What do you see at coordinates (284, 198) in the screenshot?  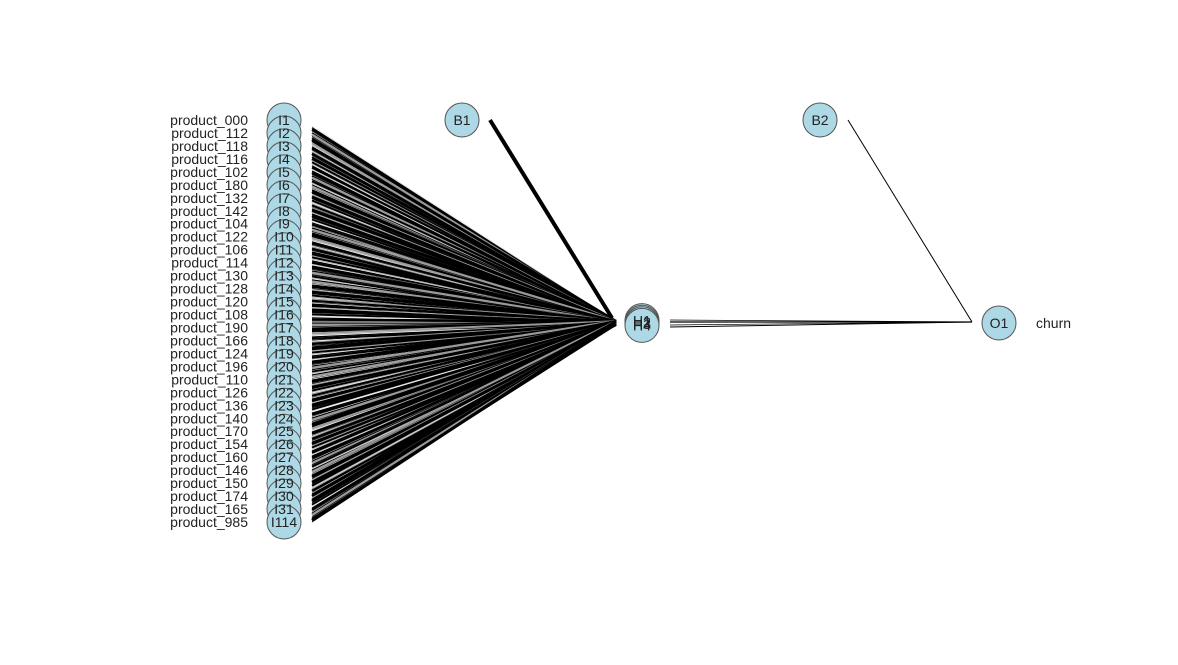 I see `input-node-label: I7` at bounding box center [284, 198].